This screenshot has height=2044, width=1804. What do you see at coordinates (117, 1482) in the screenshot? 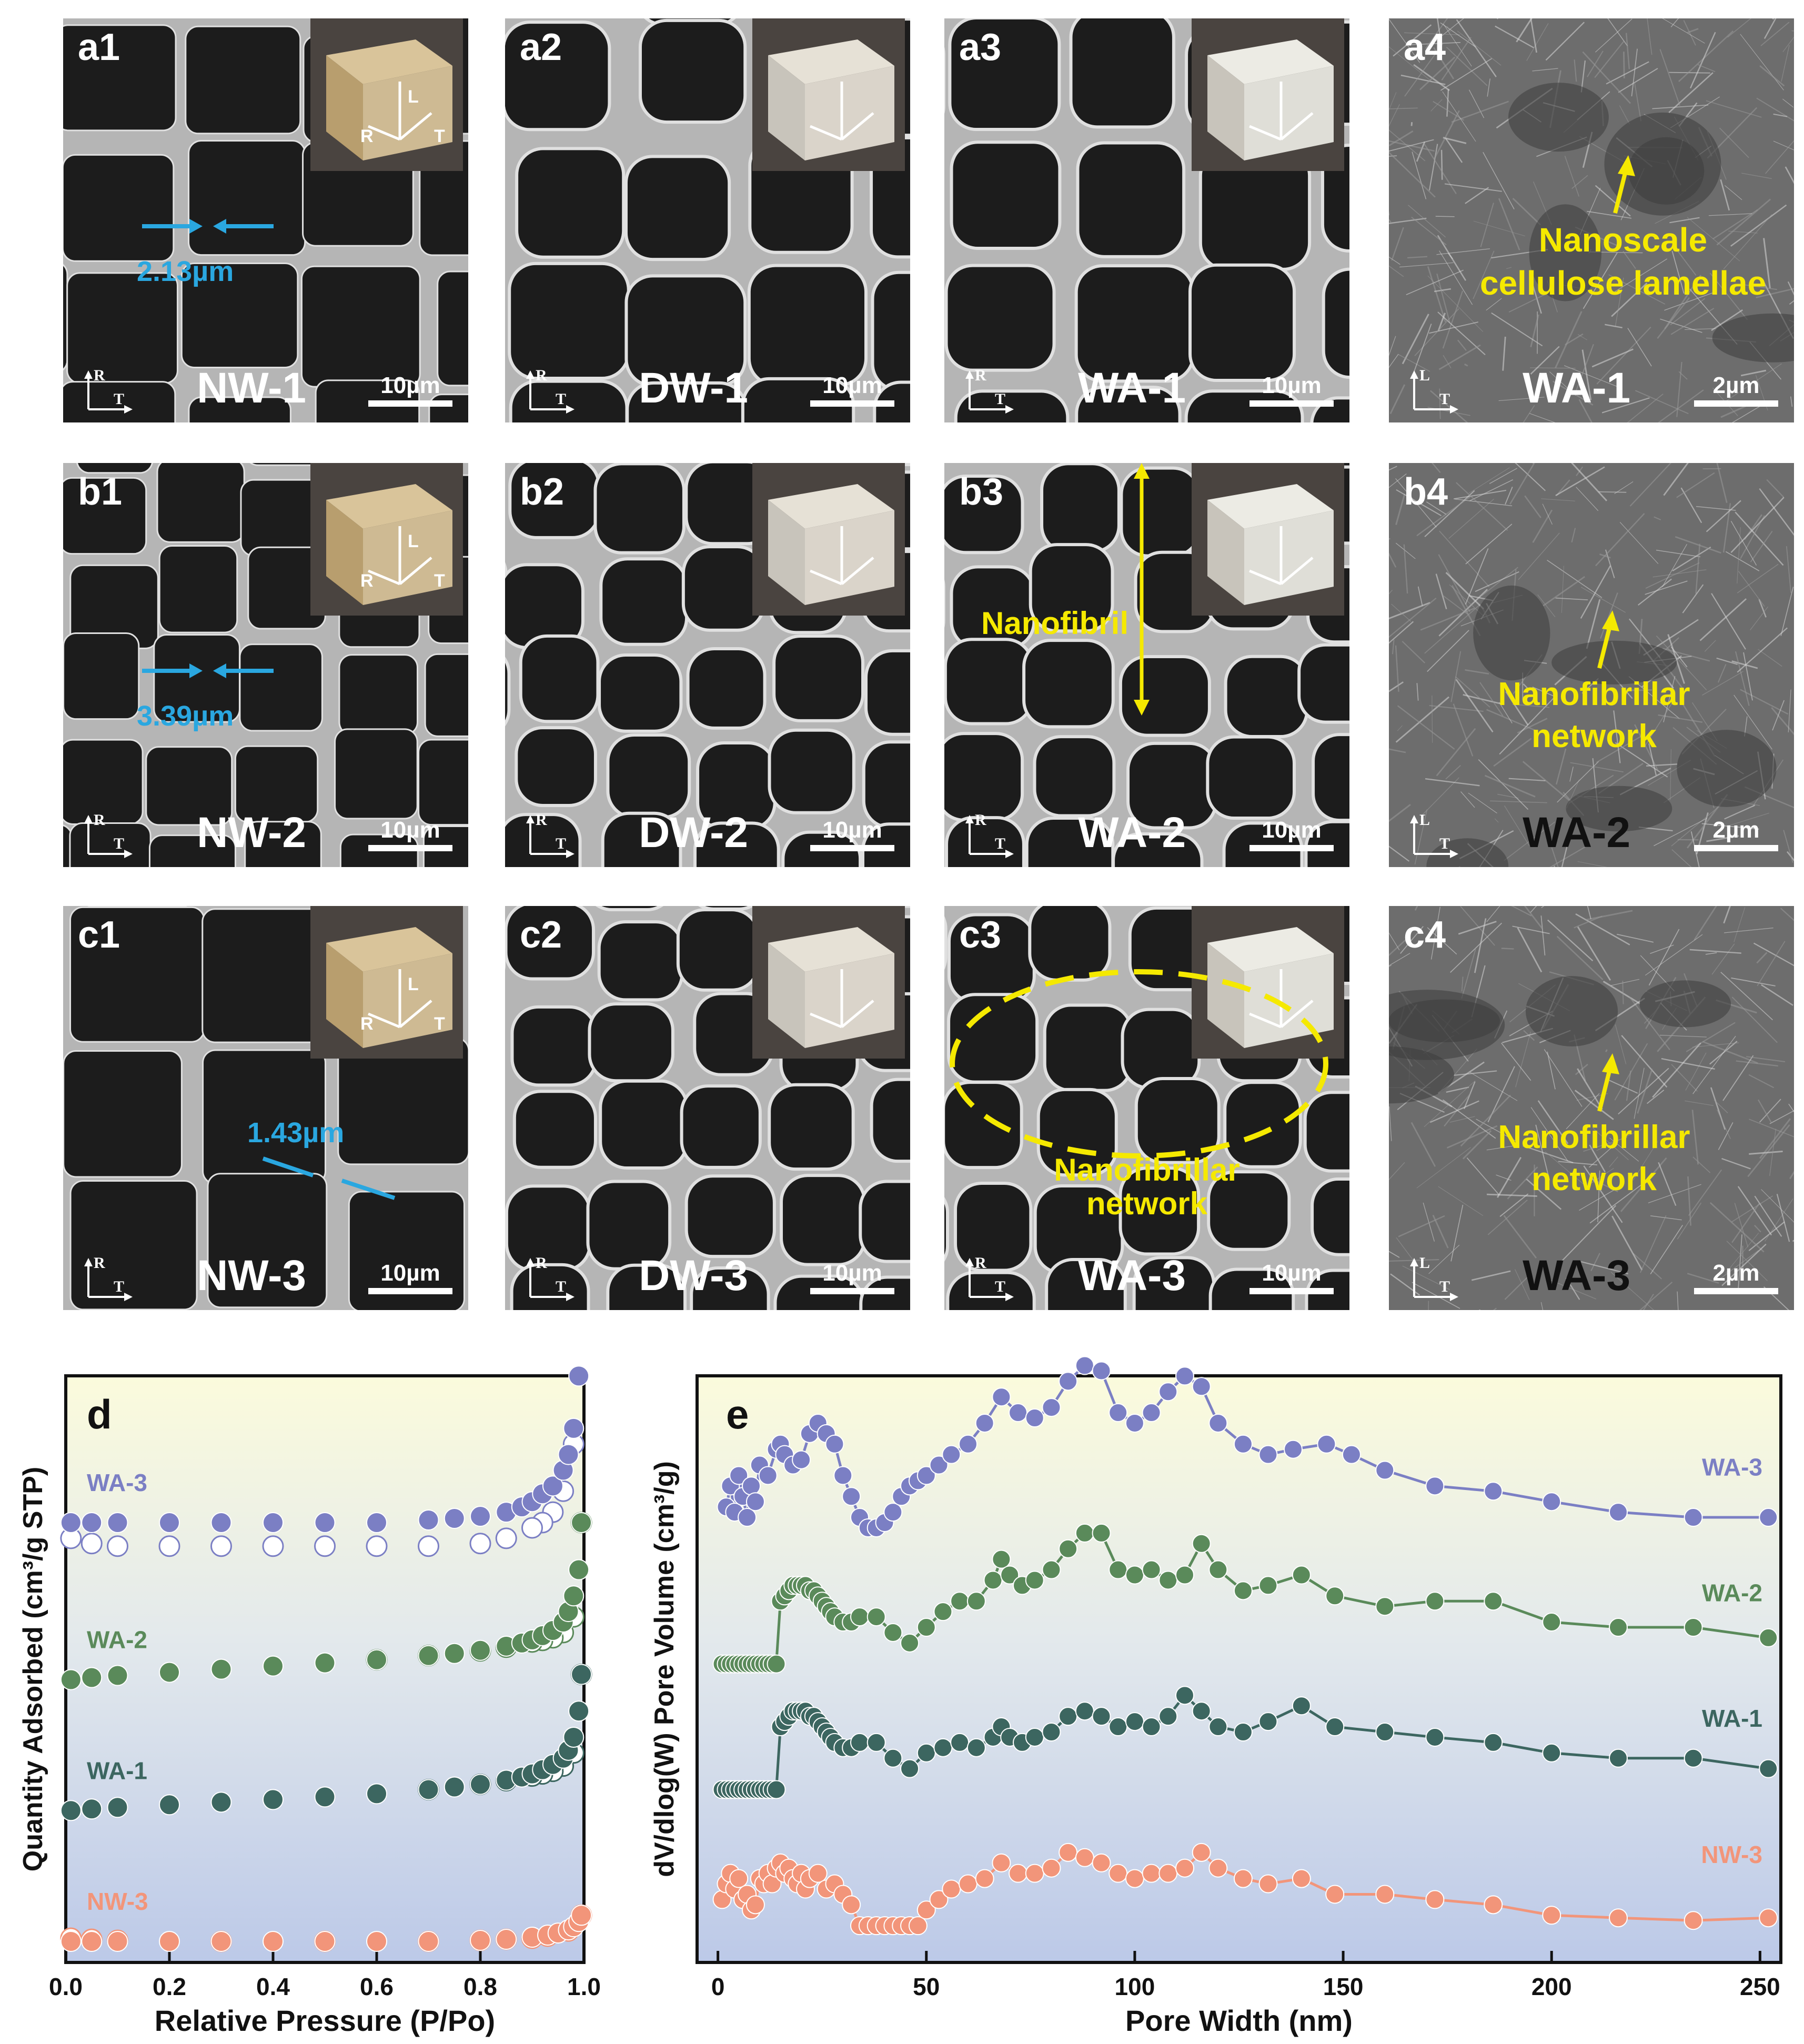
I see `series-label: WA-3` at bounding box center [117, 1482].